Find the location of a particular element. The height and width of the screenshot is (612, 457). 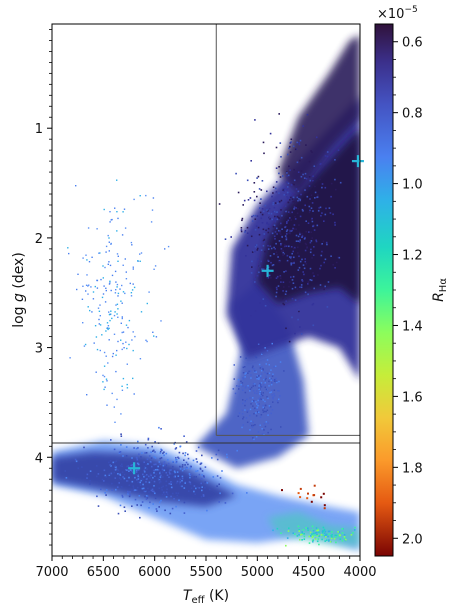

upper-giant-branch is located at coordinates (318, 114).